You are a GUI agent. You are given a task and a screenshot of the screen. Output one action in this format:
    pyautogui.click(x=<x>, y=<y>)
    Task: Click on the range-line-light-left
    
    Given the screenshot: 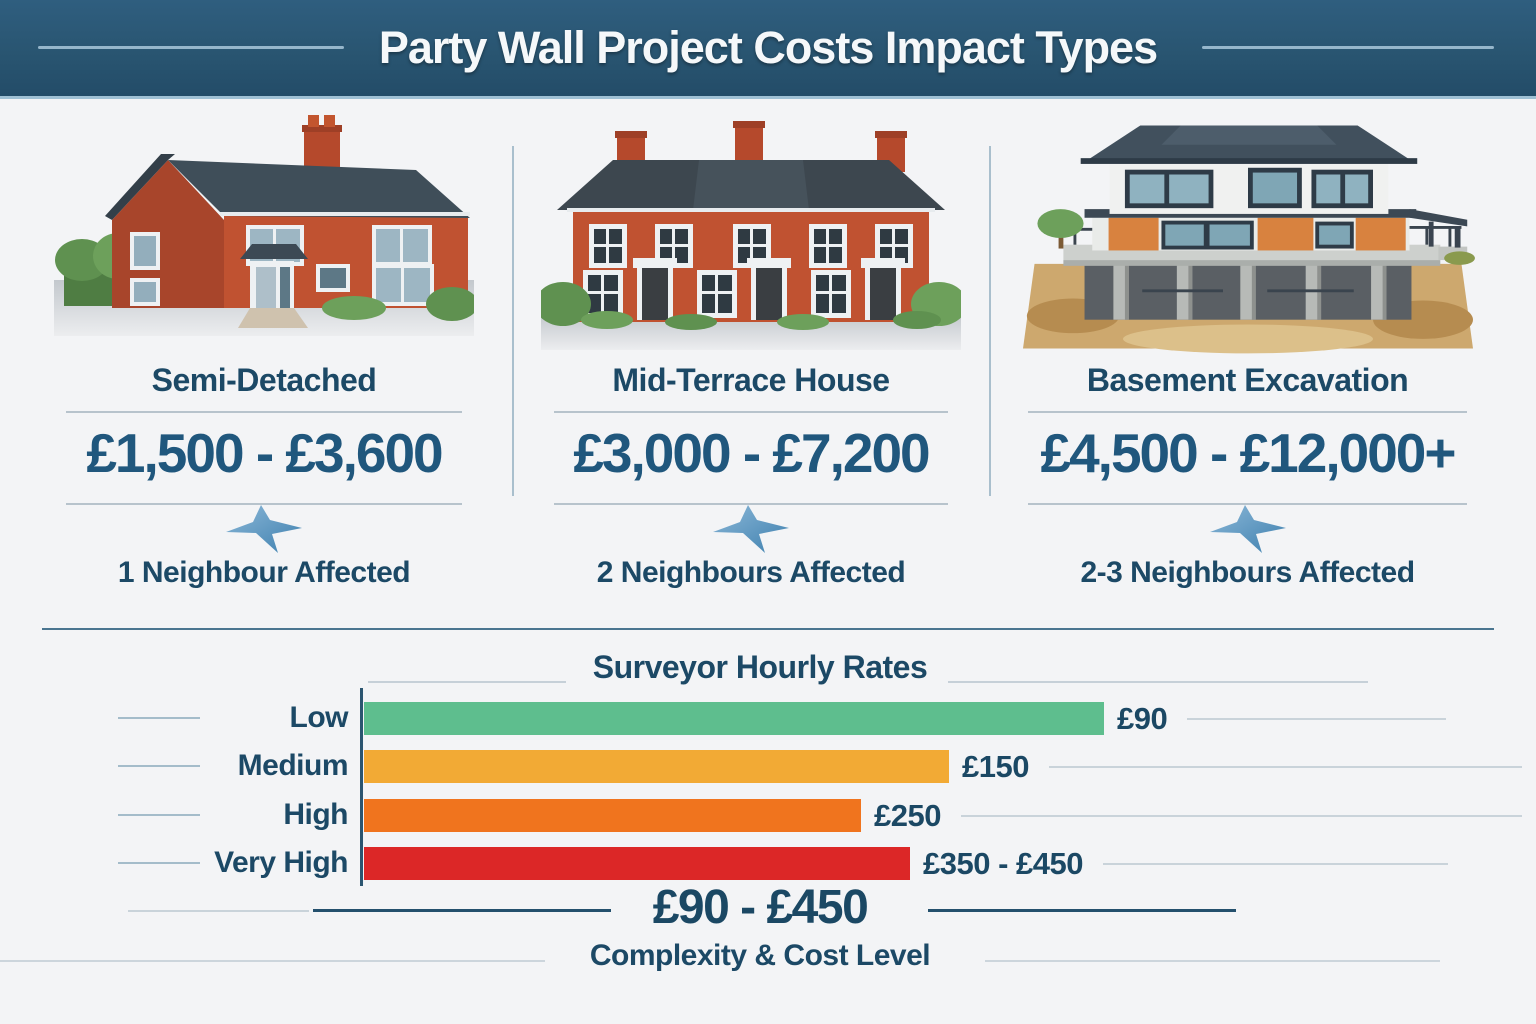 What is the action you would take?
    pyautogui.click(x=218, y=911)
    